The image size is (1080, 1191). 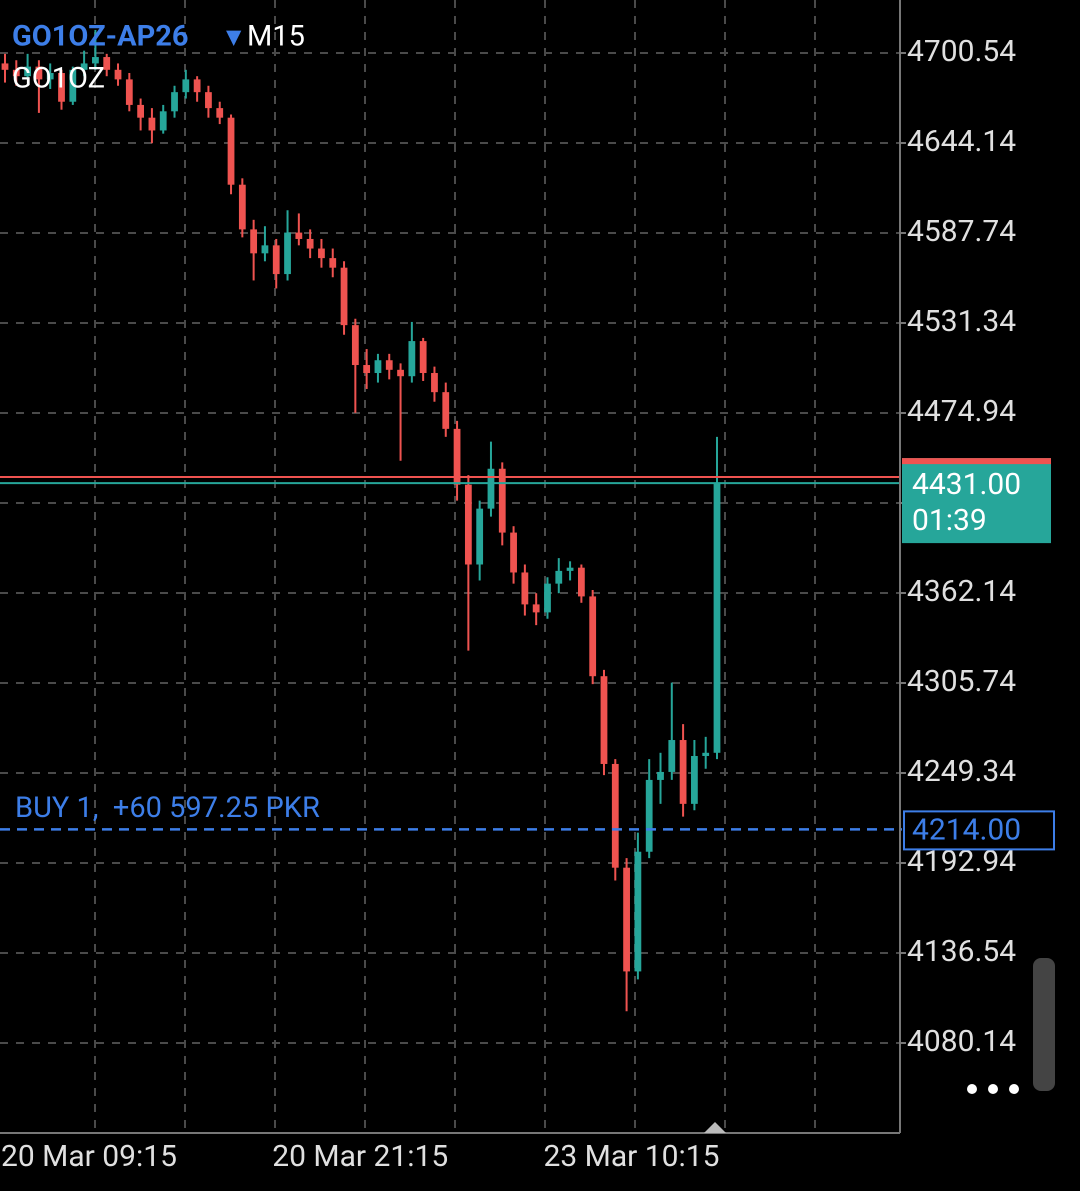 I want to click on price-box, so click(x=976, y=501).